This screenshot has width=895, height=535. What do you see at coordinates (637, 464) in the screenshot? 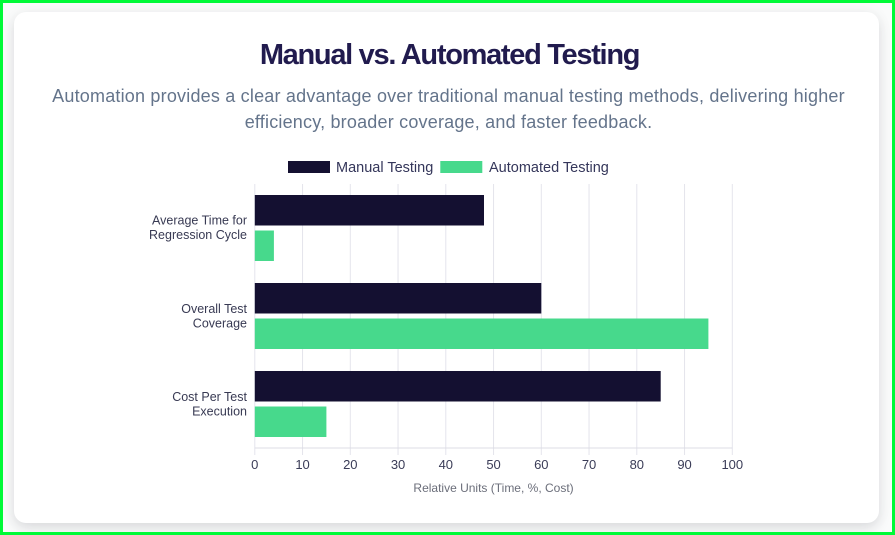
I see `svg-text: 80` at bounding box center [637, 464].